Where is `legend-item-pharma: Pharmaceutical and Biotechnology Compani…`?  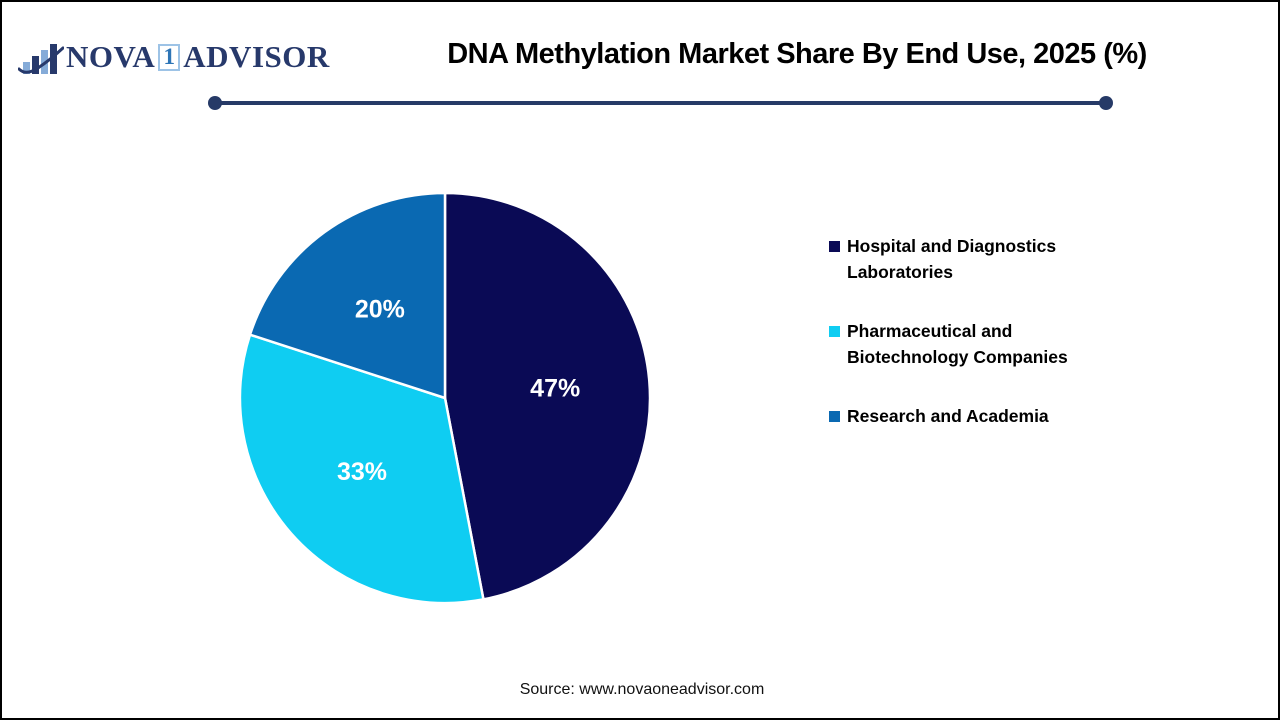
legend-item-pharma: Pharmaceutical and Biotechnology Compani… is located at coordinates (969, 344).